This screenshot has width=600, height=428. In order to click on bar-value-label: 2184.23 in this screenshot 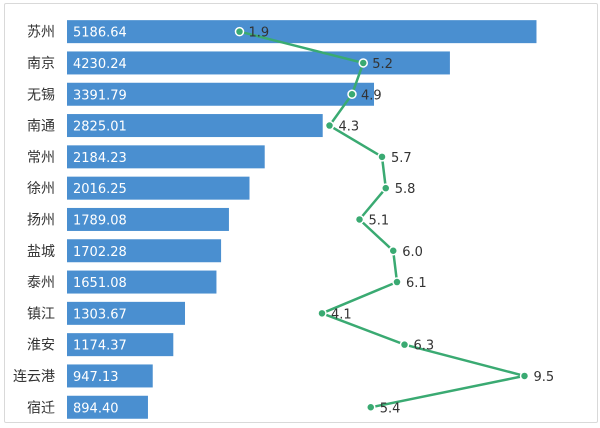, I will do `click(100, 158)`.